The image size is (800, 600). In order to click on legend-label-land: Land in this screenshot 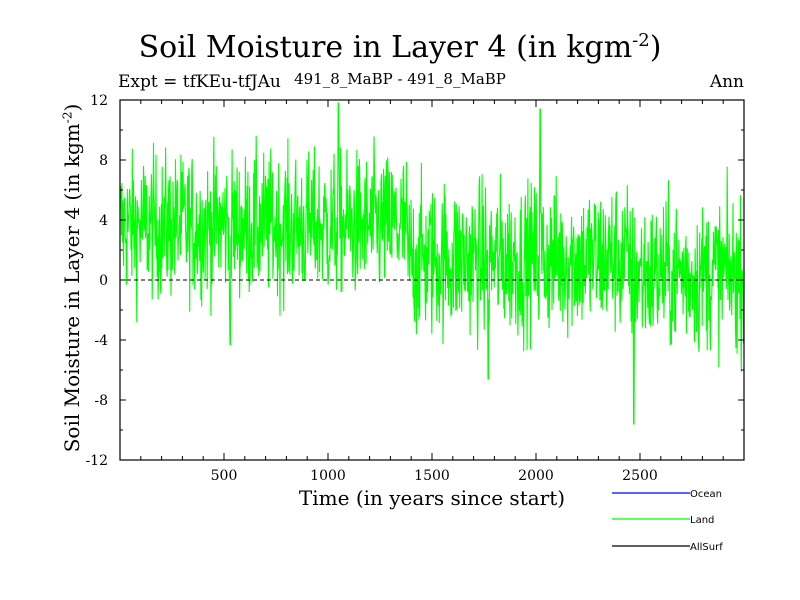, I will do `click(702, 520)`.